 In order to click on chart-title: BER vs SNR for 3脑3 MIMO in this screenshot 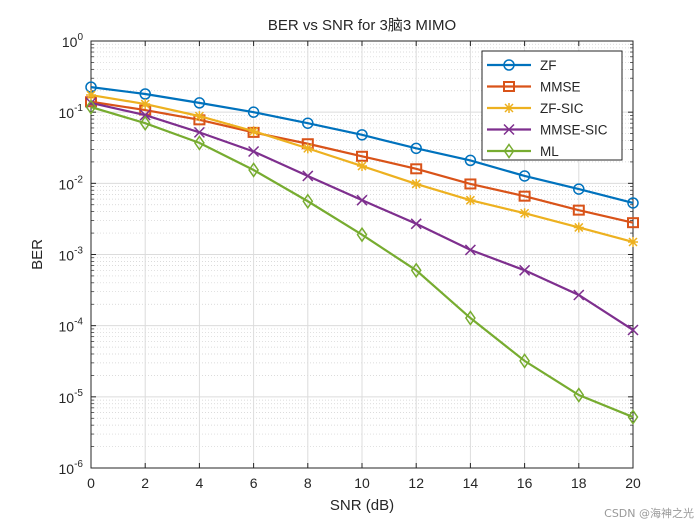, I will do `click(362, 25)`.